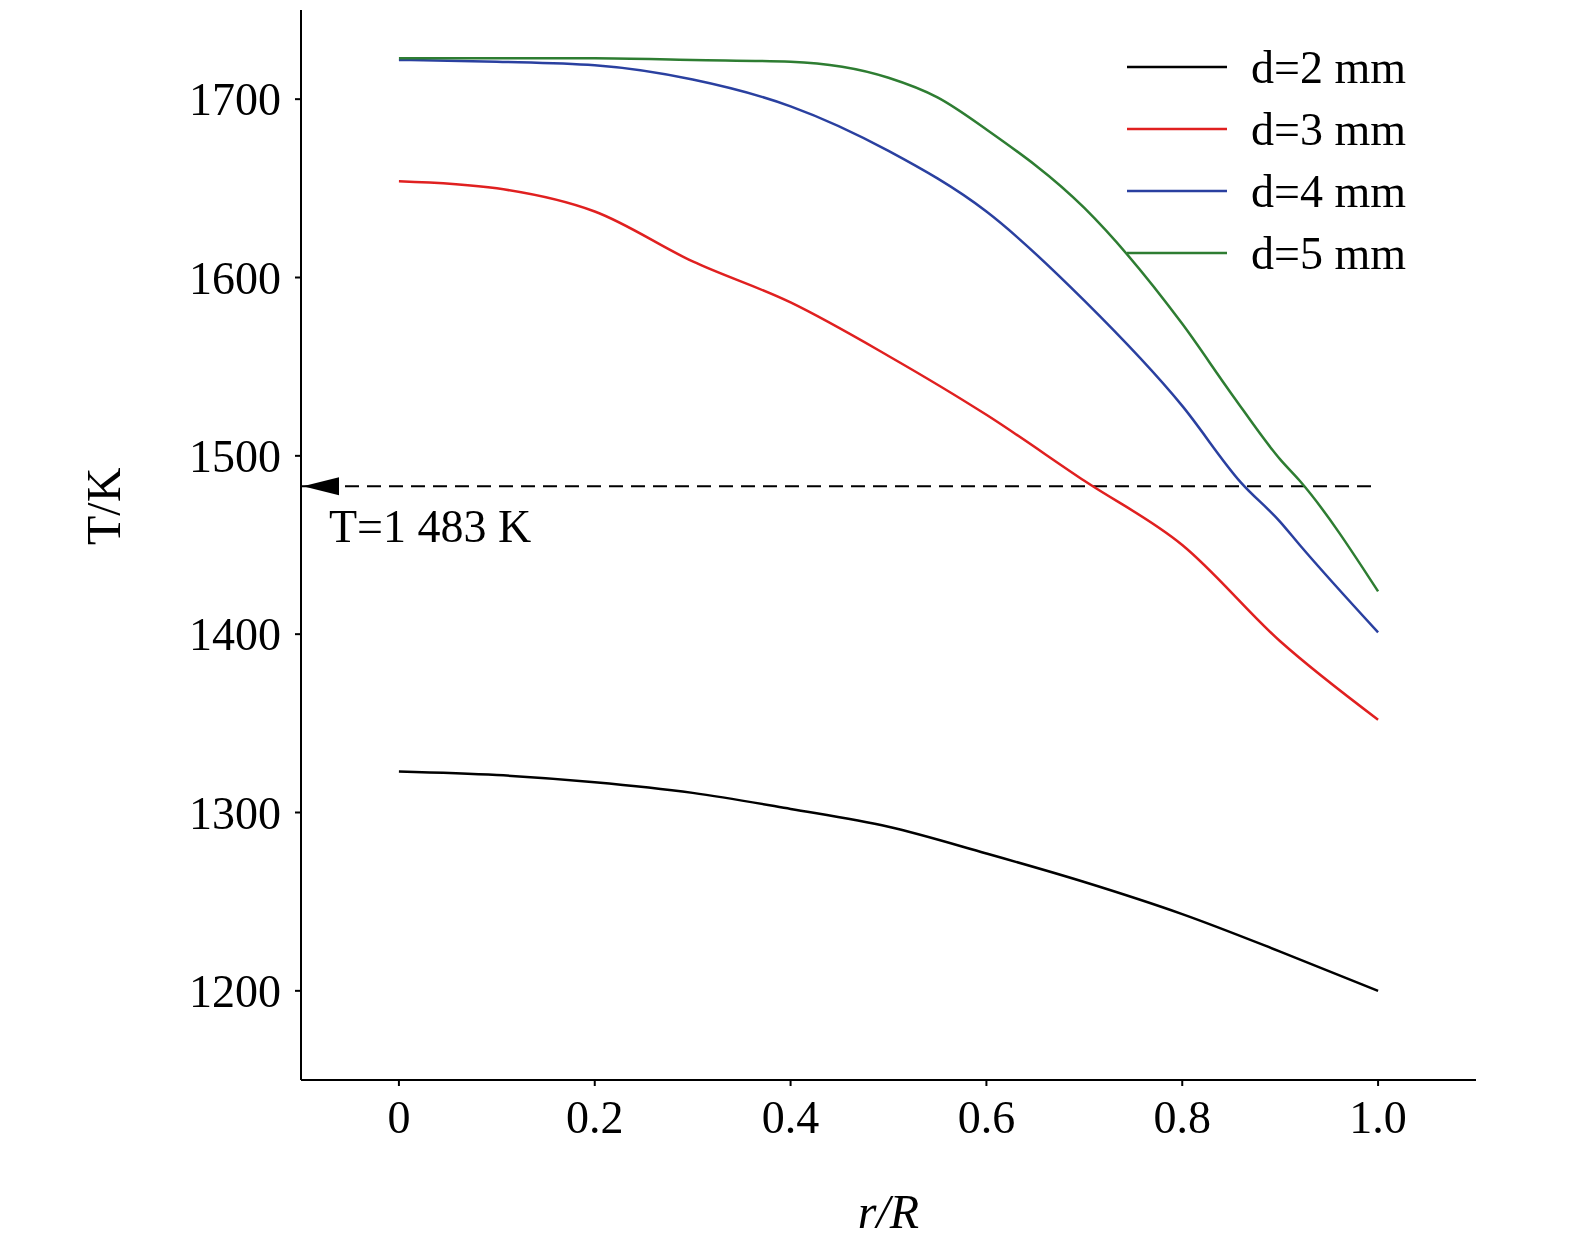 The height and width of the screenshot is (1237, 1575). Describe the element at coordinates (1182, 1117) in the screenshot. I see `x-tick-label: 0.8` at that location.